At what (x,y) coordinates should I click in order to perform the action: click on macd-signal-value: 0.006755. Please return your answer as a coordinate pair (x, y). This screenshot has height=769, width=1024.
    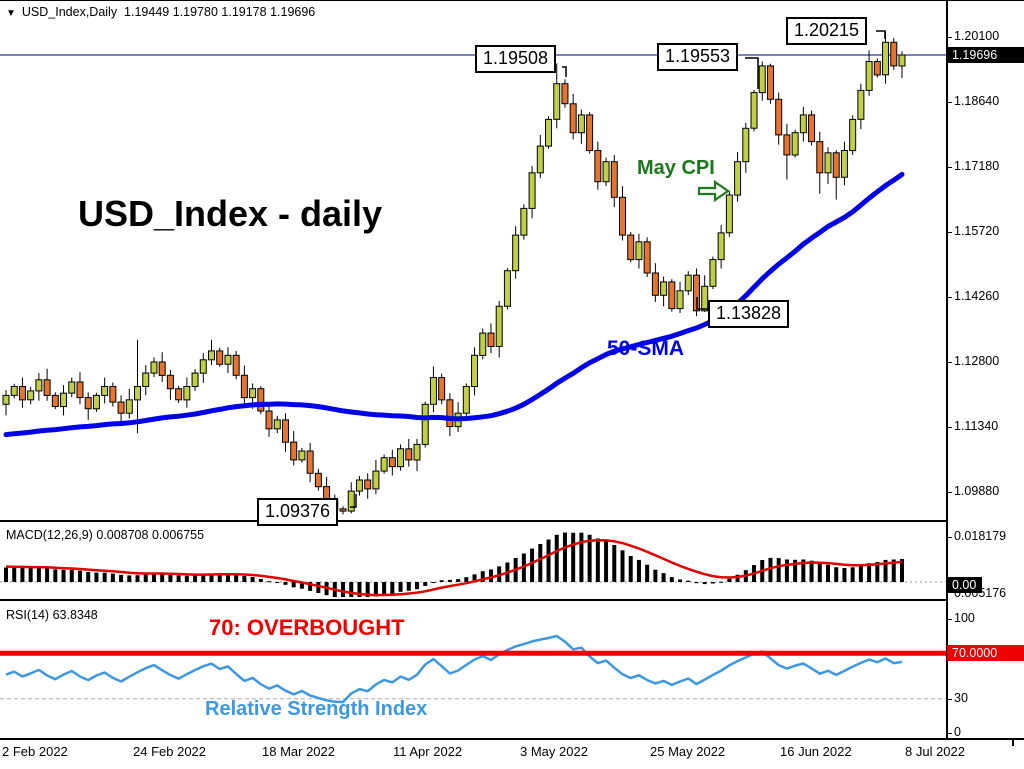
    Looking at the image, I should click on (178, 535).